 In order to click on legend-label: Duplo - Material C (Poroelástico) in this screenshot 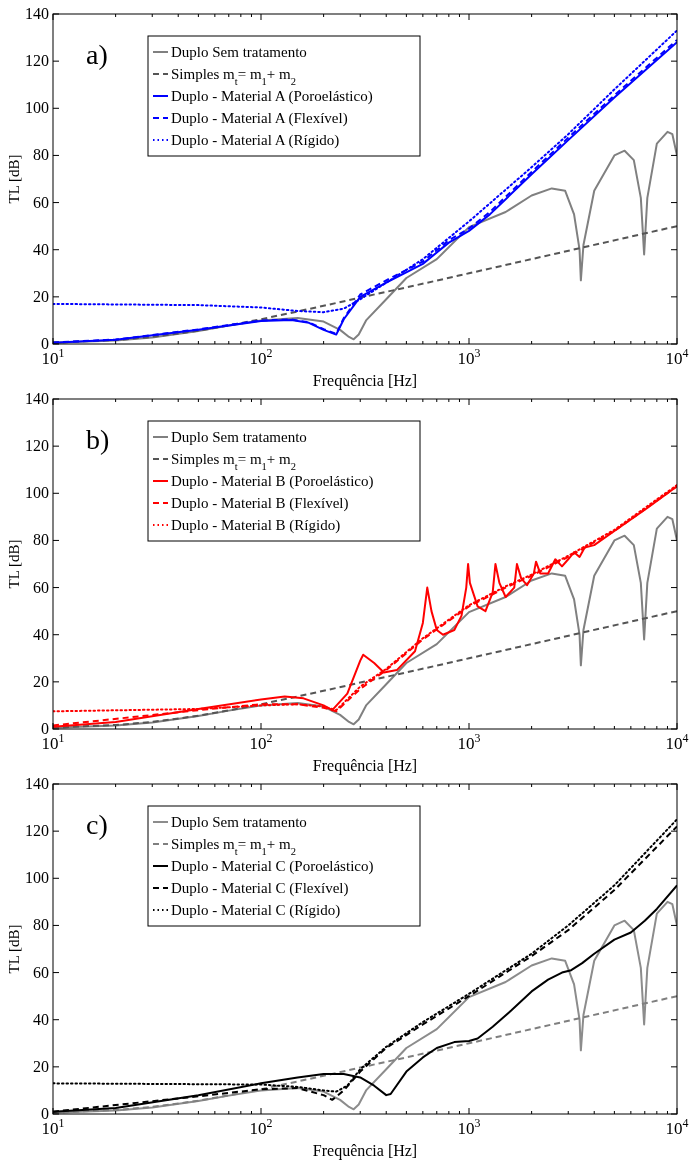, I will do `click(272, 866)`.